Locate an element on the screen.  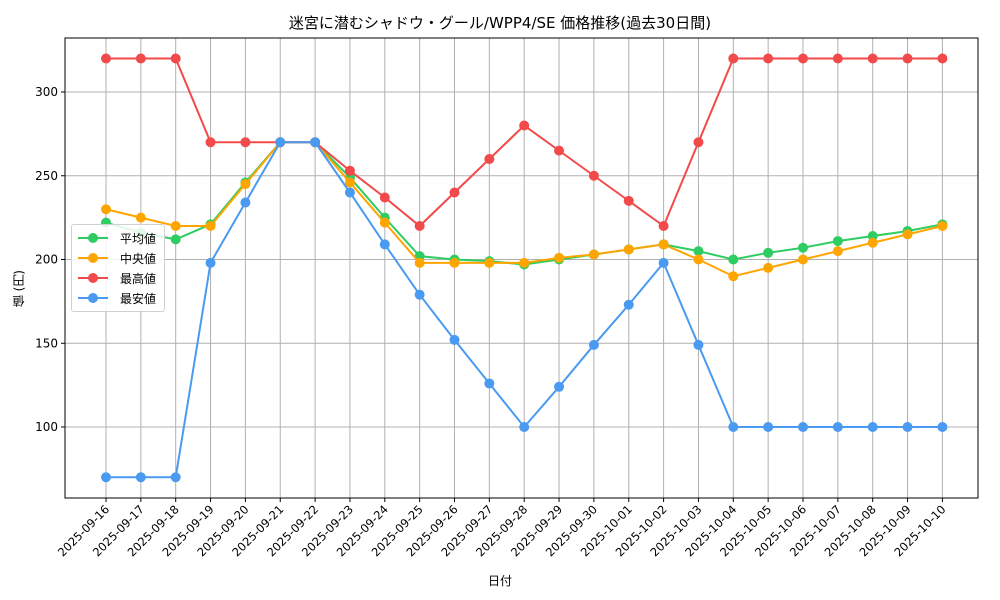
chart-title: 迷宮に潜むシャドウ・グール/WPP4/SE 価格推移(過去30日間) is located at coordinates (500, 23).